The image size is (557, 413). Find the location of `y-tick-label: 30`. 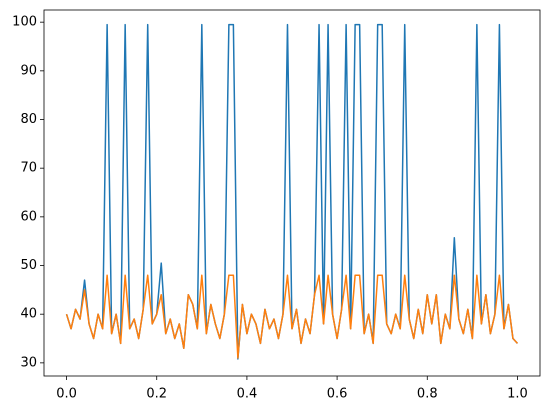

y-tick-label: 30 is located at coordinates (28, 362).